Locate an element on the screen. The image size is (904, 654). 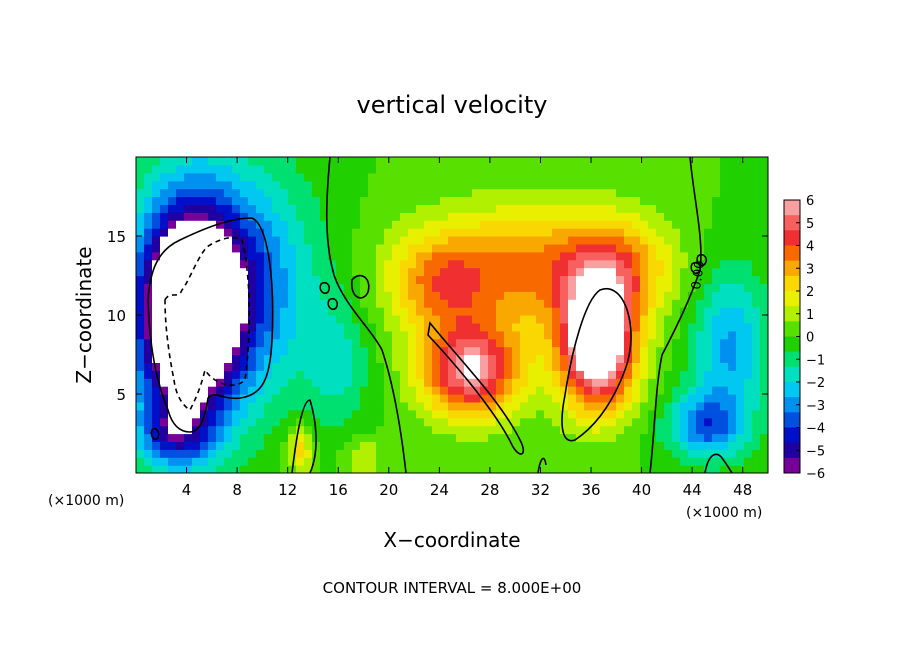
y-tick-label: 15 is located at coordinates (116, 237).